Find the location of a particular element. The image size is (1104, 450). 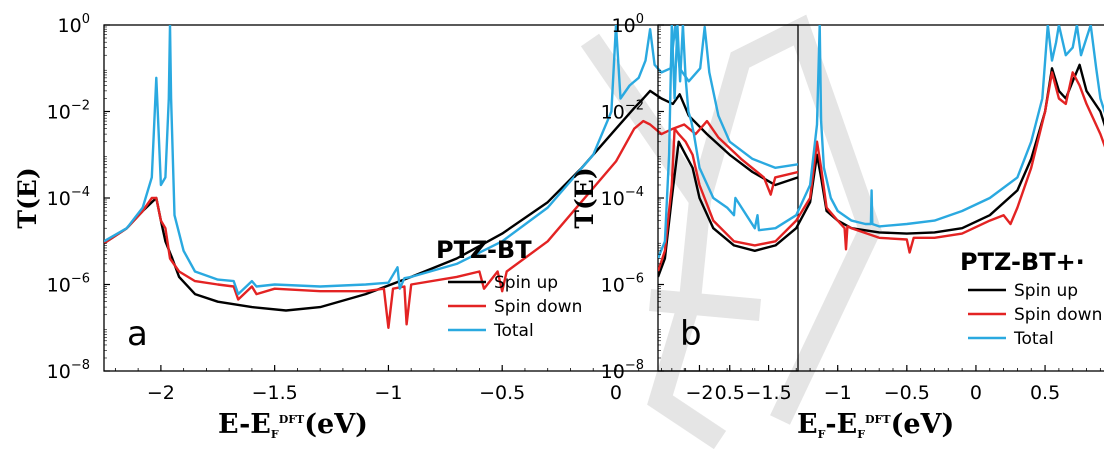

x-axis-label: EF-EFDFT(eV) is located at coordinates (875, 425).